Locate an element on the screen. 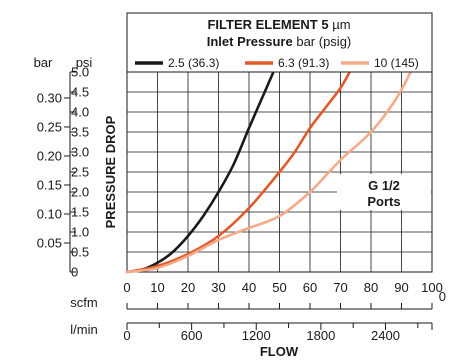 This screenshot has width=450, height=361. psi-tick-label: 2.5 is located at coordinates (80, 172).